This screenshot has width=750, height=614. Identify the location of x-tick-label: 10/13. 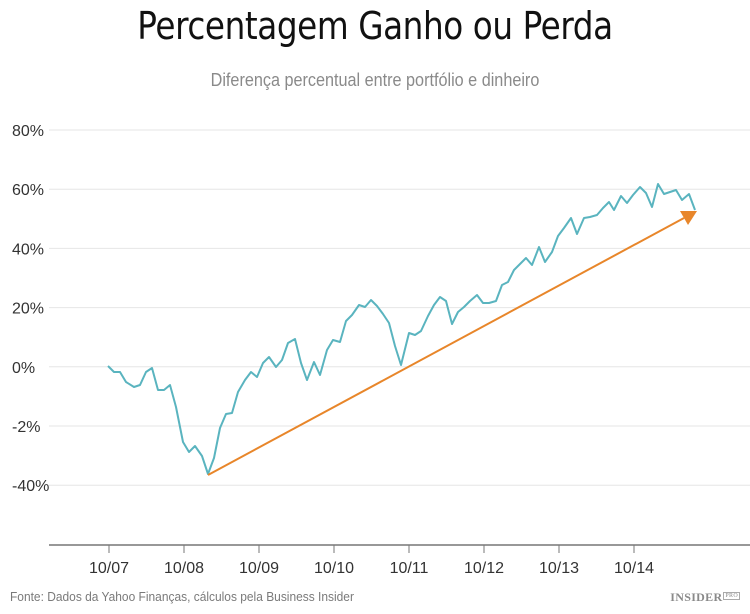
(559, 568).